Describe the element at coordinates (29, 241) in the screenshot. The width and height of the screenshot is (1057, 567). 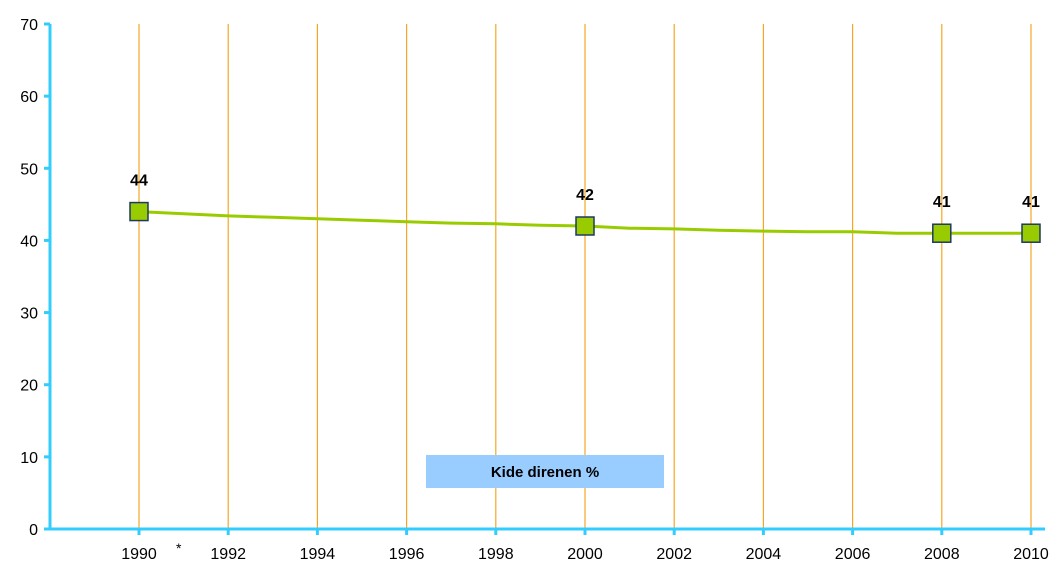
I see `y-tick-label-40: 40` at that location.